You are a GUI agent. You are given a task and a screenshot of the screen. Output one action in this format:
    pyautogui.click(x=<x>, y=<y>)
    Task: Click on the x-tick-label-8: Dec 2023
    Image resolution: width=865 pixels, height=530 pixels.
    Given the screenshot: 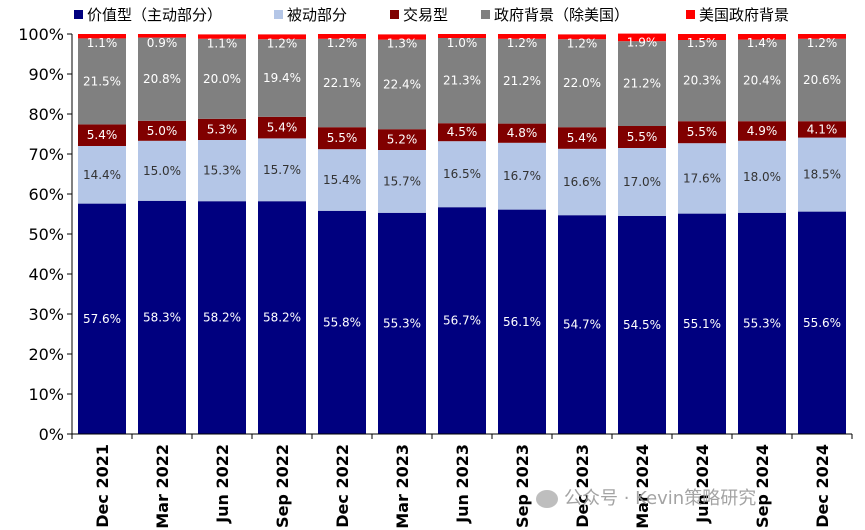 What is the action you would take?
    pyautogui.click(x=582, y=486)
    